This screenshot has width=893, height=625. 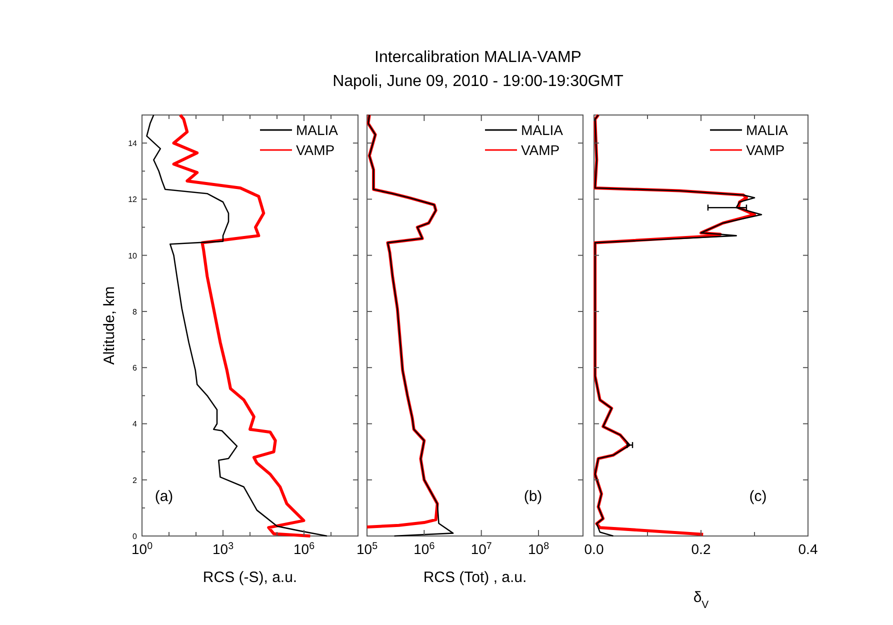 I want to click on chart-title: Intercalibration MALIA-VAMP, so click(x=478, y=57).